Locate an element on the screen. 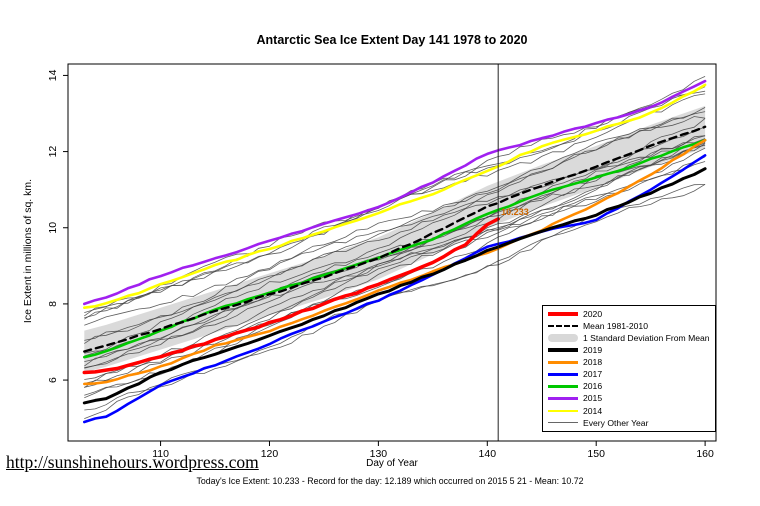  legend-swatch-1-standard-deviation-from-mean is located at coordinates (563, 338).